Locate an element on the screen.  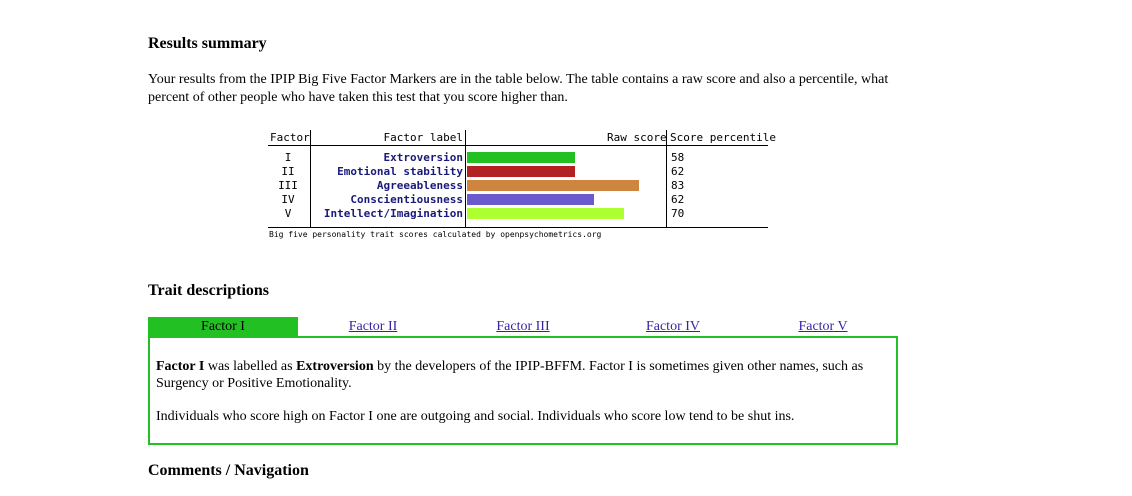
factor-number: III is located at coordinates (288, 185).